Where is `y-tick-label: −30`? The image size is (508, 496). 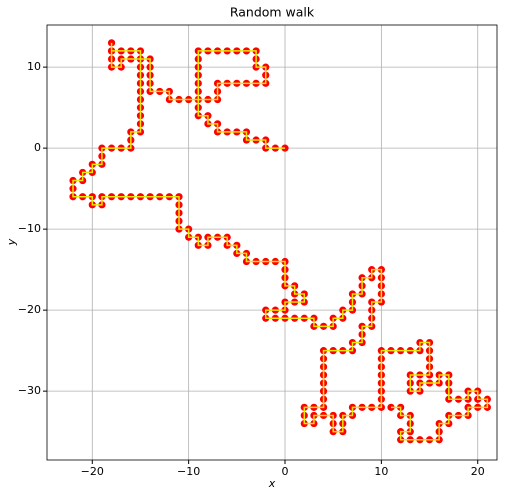 y-tick-label: −30 is located at coordinates (29, 390).